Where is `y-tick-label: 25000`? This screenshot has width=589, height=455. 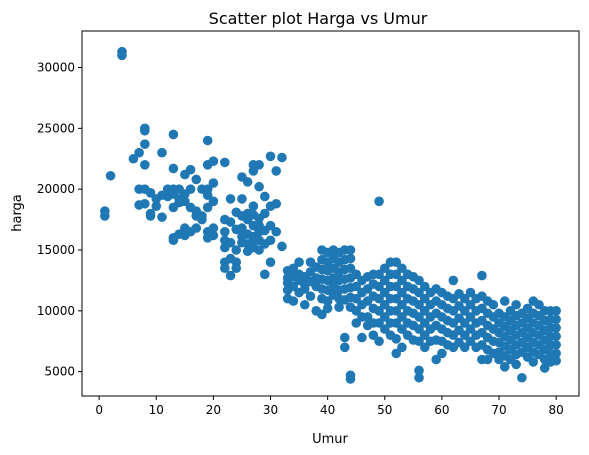 y-tick-label: 25000 is located at coordinates (56, 128).